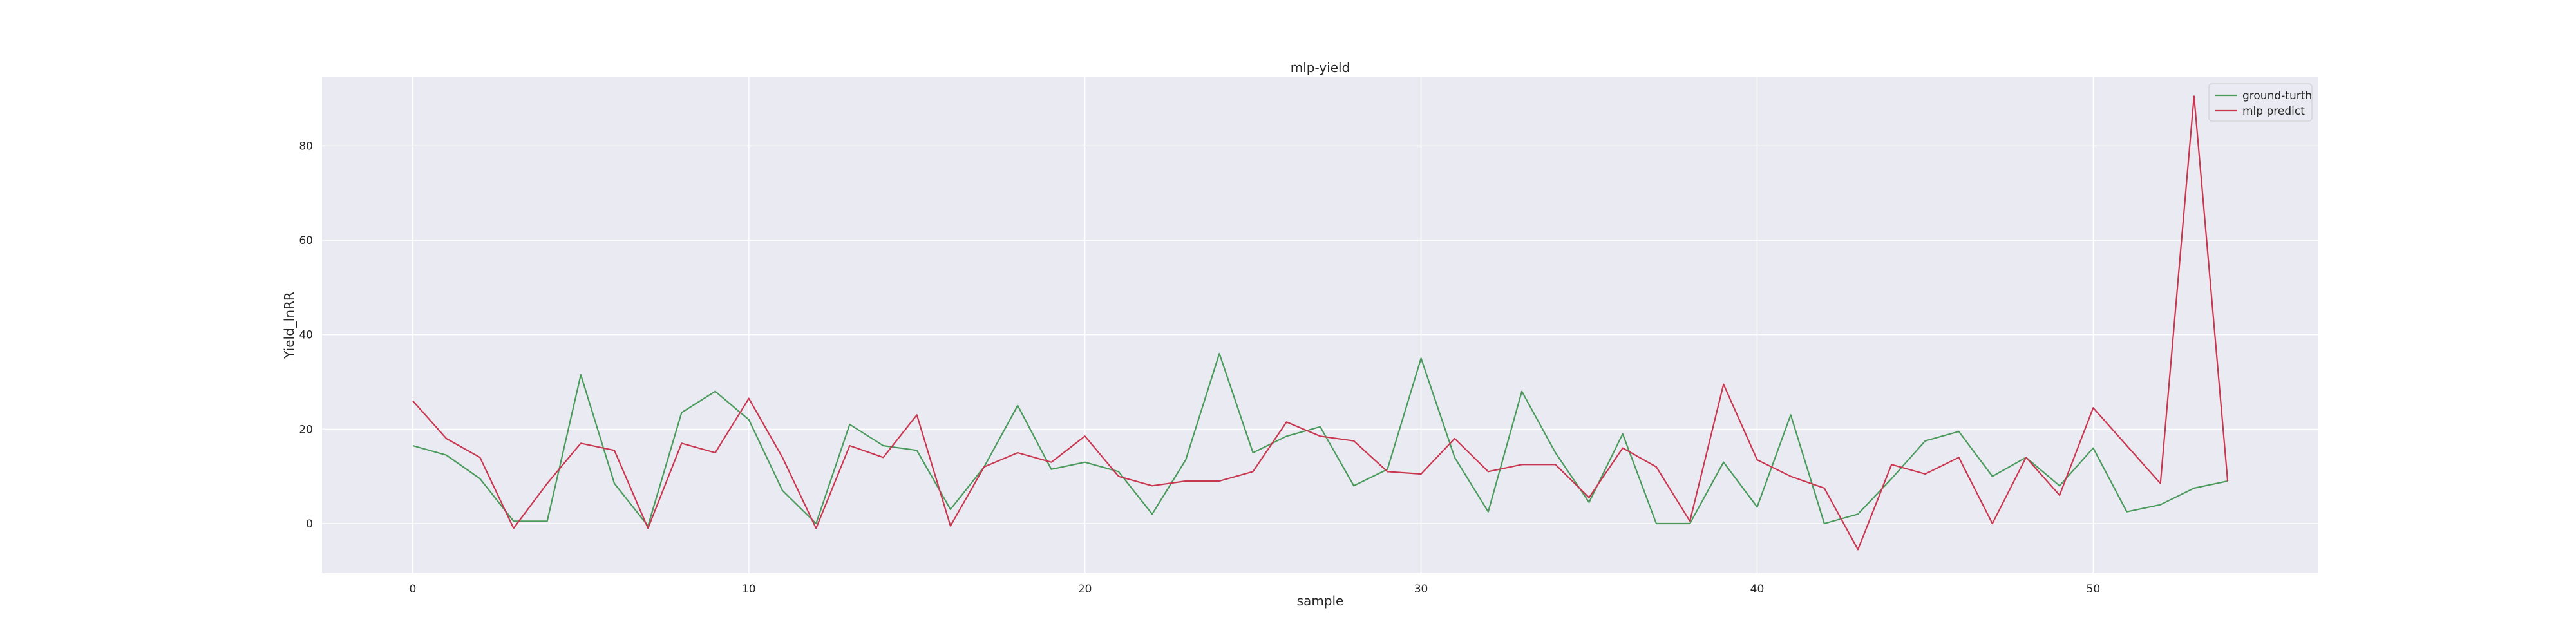 This screenshot has width=2576, height=644. What do you see at coordinates (1320, 601) in the screenshot?
I see `x-axis-label: sample` at bounding box center [1320, 601].